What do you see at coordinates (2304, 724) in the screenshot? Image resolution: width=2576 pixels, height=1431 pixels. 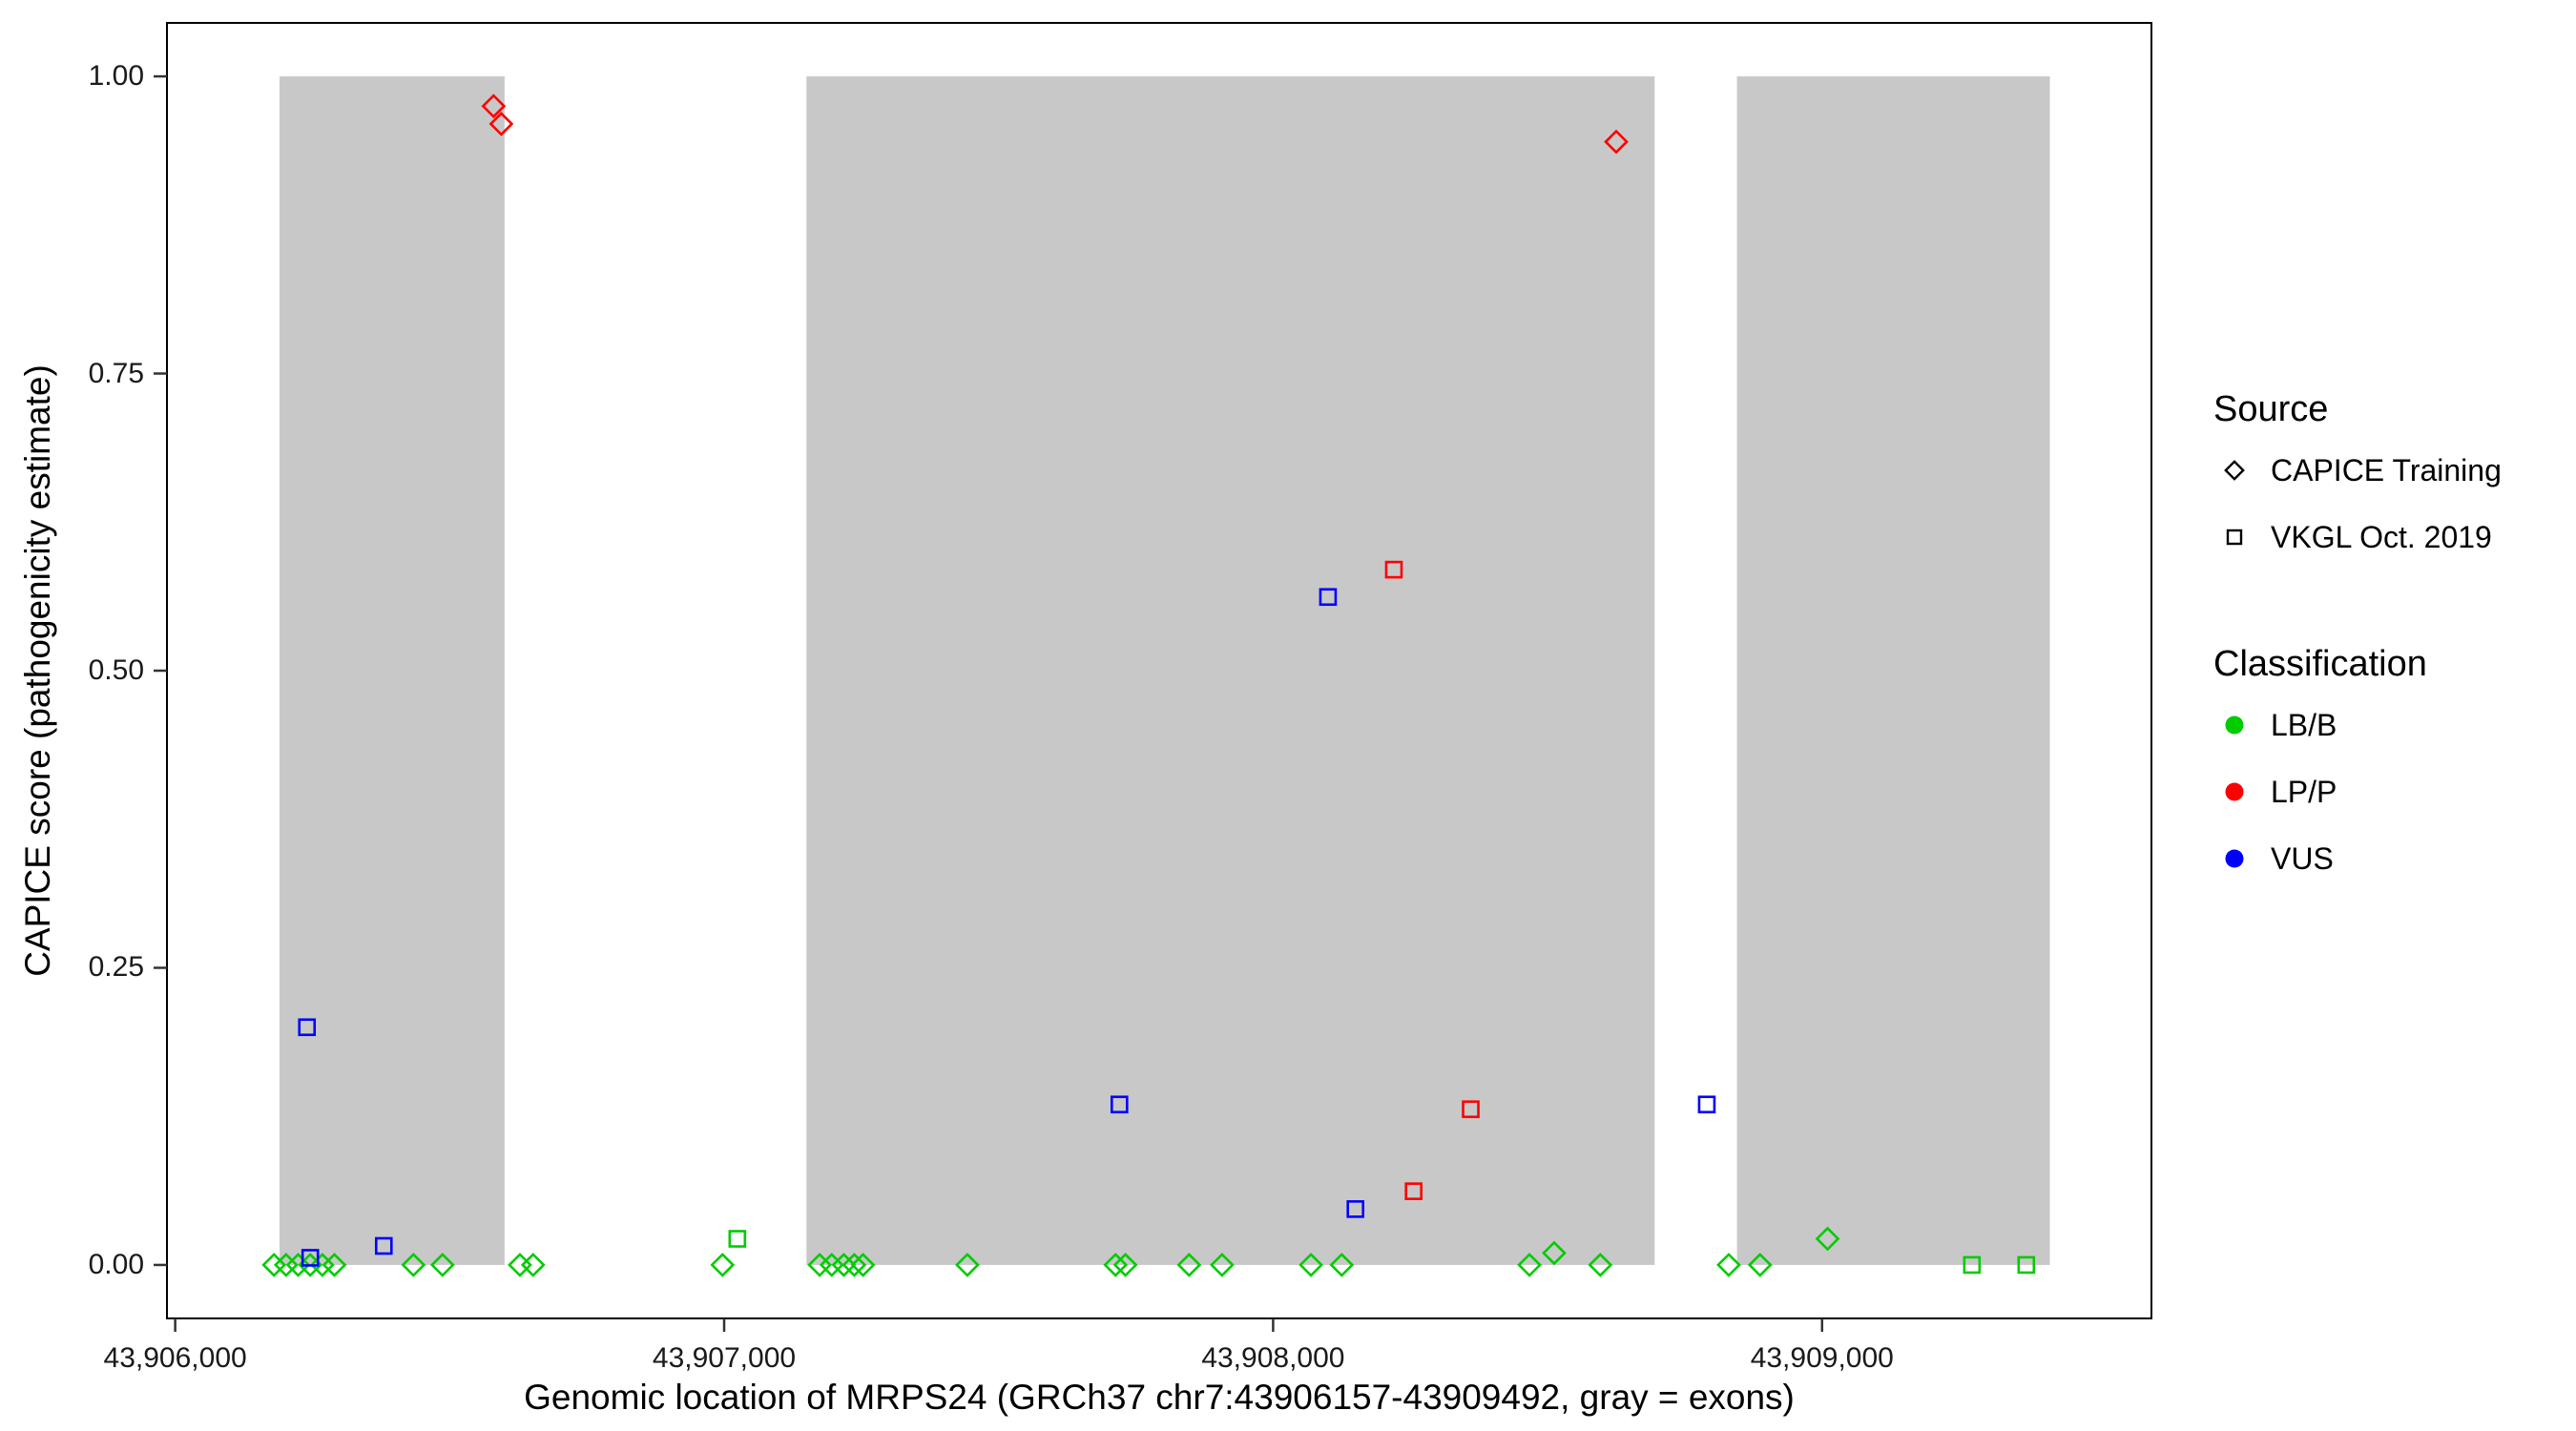 I see `legend-item-label: LB/B` at bounding box center [2304, 724].